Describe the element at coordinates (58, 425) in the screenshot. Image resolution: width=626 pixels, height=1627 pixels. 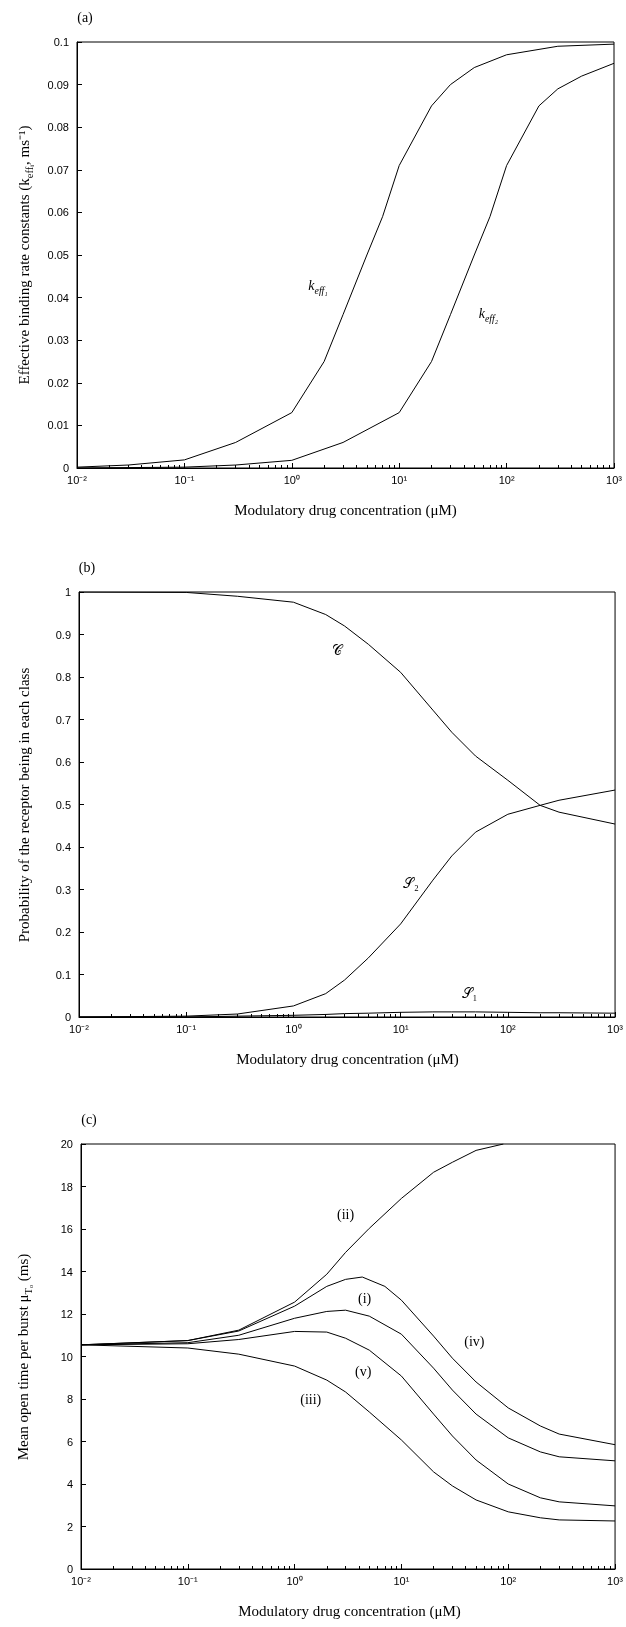
I see `y-tick-label: 0.01` at that location.